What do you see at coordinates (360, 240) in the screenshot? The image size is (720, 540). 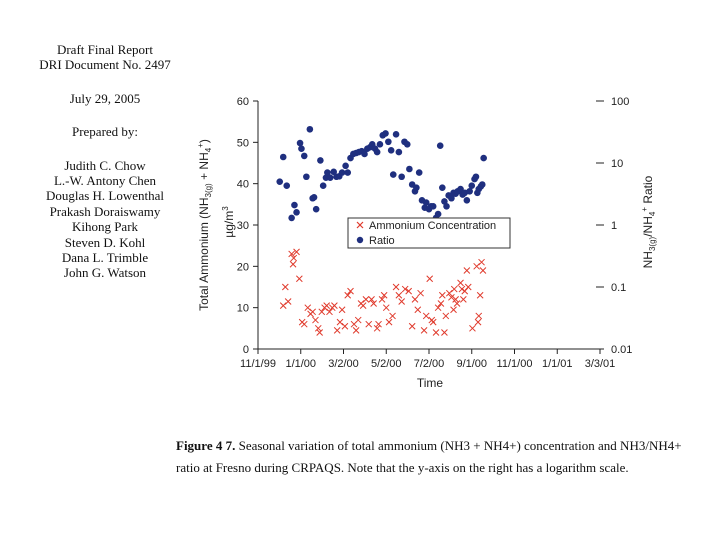 I see `legend-marker-ratio` at bounding box center [360, 240].